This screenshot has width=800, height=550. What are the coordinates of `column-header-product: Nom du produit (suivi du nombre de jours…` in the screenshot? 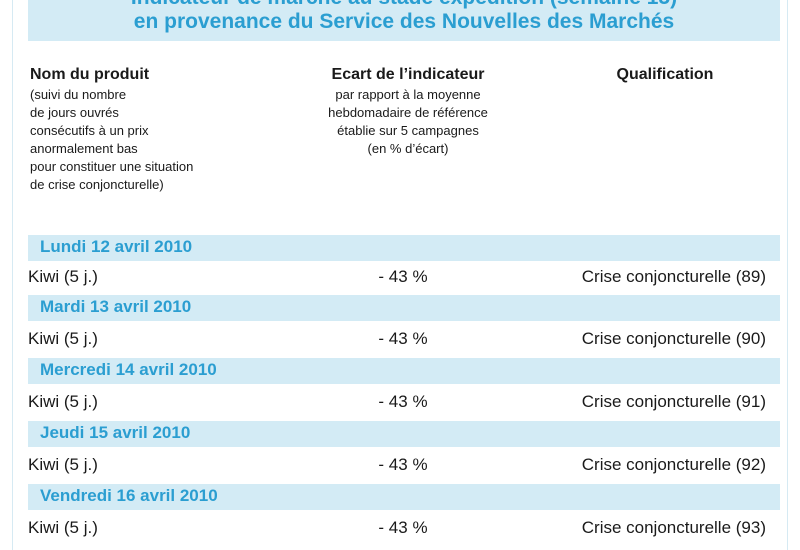 It's located at (150, 129).